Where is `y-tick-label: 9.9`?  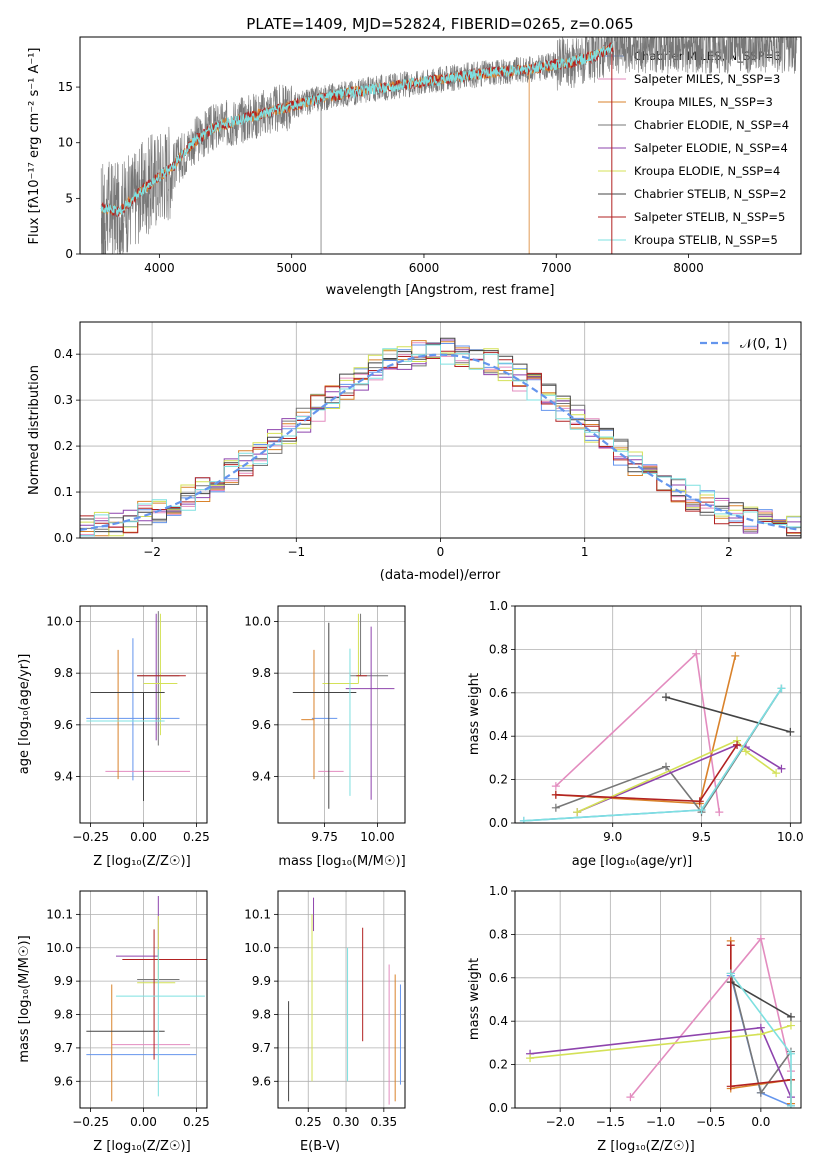
y-tick-label: 9.9 is located at coordinates (261, 981).